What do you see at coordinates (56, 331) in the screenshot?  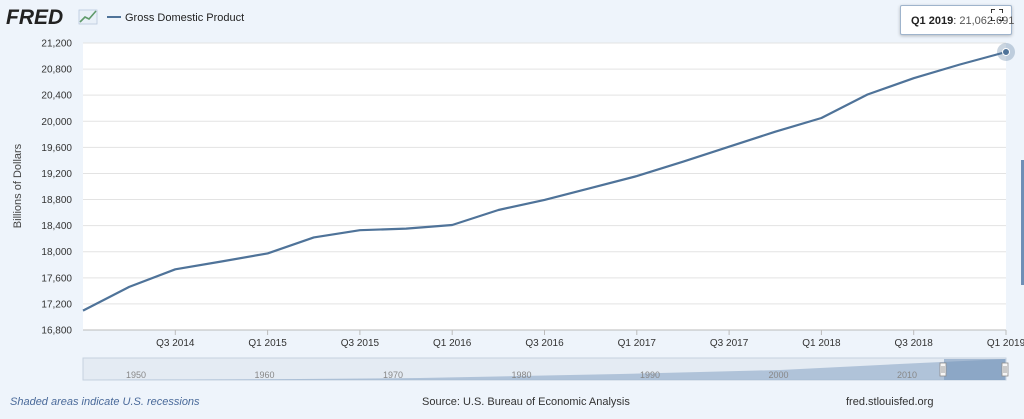 I see `y-tick-label: 16,800` at bounding box center [56, 331].